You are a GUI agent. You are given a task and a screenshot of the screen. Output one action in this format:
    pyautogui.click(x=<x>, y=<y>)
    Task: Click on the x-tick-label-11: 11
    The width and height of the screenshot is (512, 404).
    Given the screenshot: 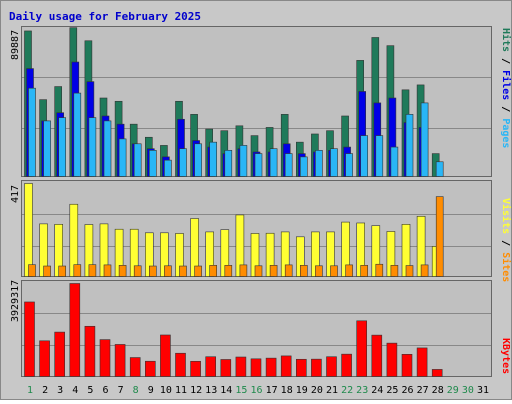 What is the action you would take?
    pyautogui.click(x=181, y=390)
    